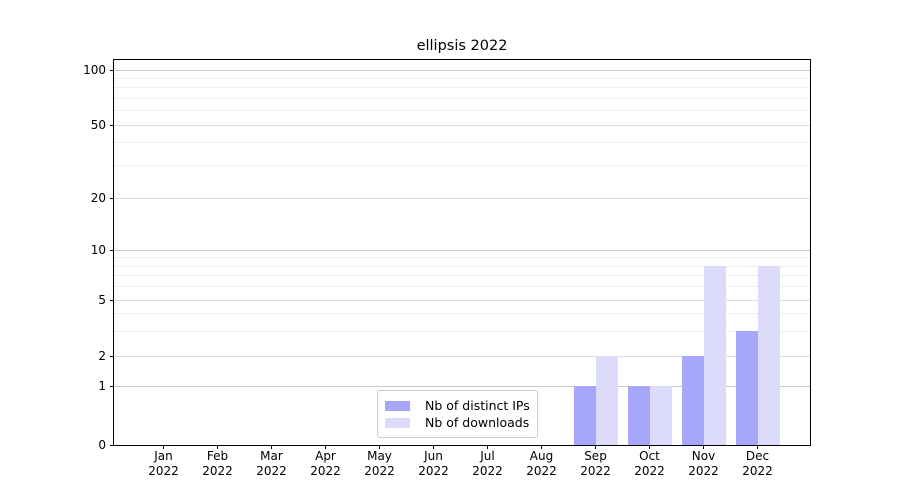  What do you see at coordinates (595, 456) in the screenshot?
I see `x-tick-text: Sep` at bounding box center [595, 456].